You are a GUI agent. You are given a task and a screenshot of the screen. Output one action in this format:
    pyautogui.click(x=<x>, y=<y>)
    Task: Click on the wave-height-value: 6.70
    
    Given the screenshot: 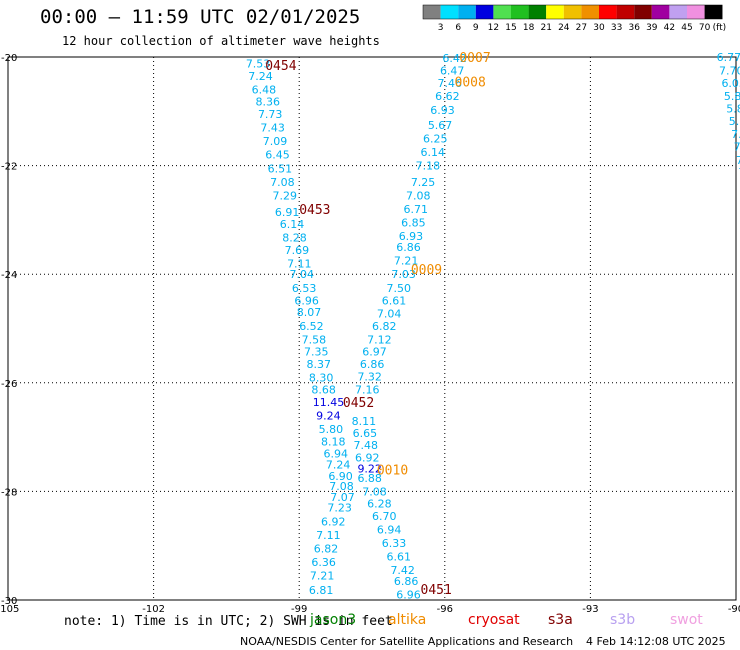 What is the action you would take?
    pyautogui.click(x=384, y=516)
    